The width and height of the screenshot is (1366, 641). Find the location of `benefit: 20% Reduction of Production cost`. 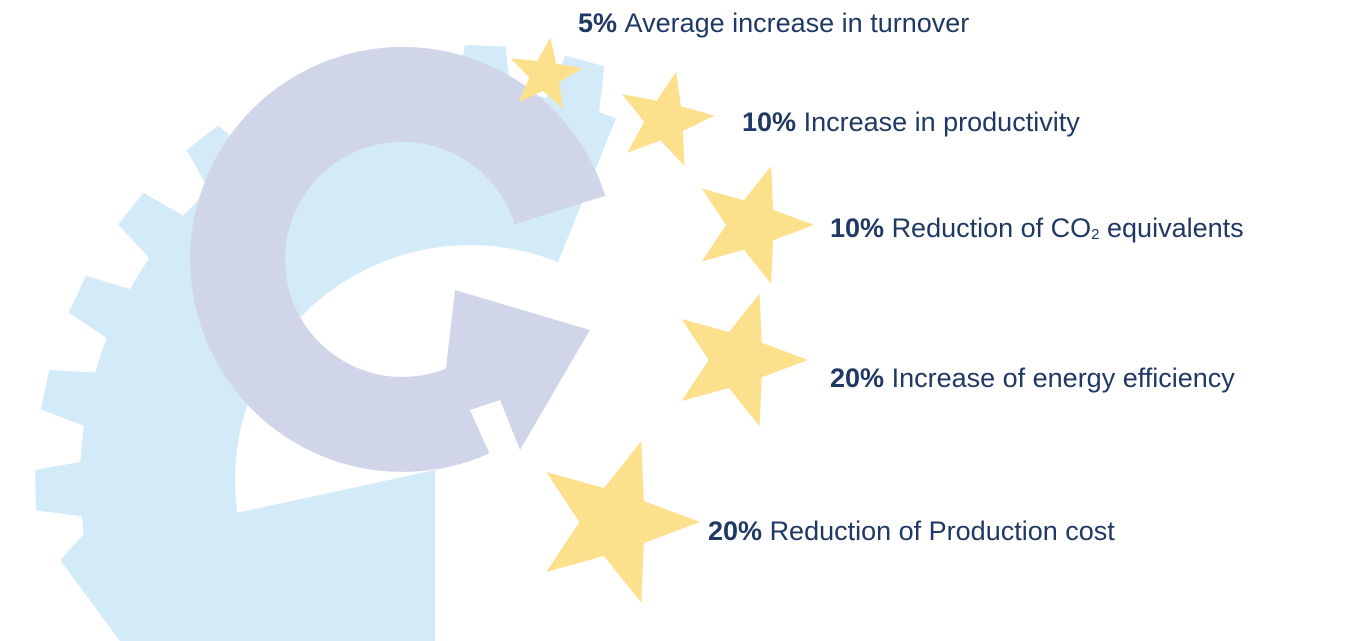

benefit: 20% Reduction of Production cost is located at coordinates (911, 531).